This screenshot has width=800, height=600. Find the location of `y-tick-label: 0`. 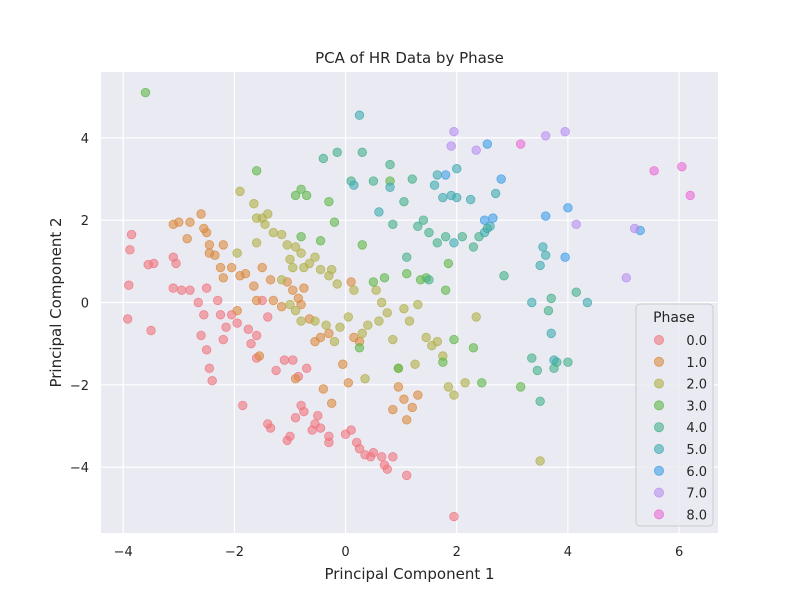

y-tick-label: 0 is located at coordinates (85, 304).